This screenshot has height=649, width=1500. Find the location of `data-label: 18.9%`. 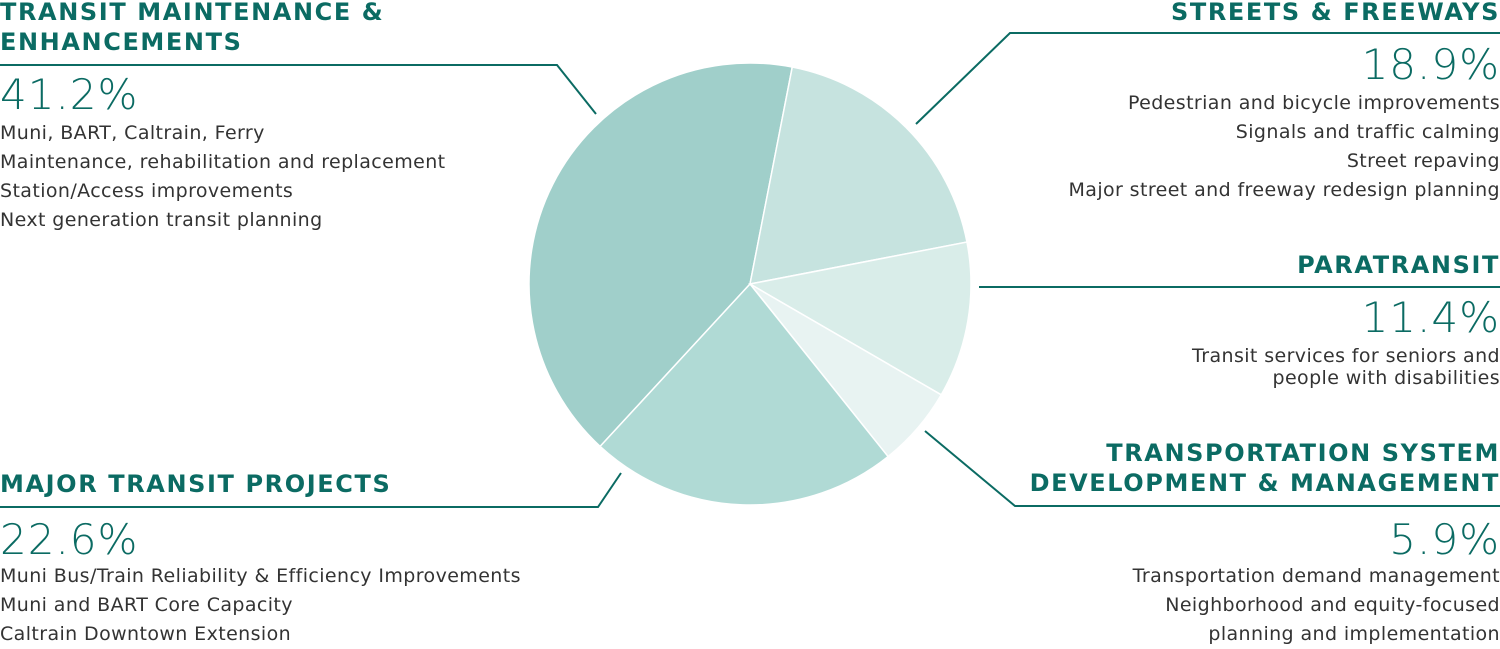

data-label: 18.9% is located at coordinates (1430, 64).